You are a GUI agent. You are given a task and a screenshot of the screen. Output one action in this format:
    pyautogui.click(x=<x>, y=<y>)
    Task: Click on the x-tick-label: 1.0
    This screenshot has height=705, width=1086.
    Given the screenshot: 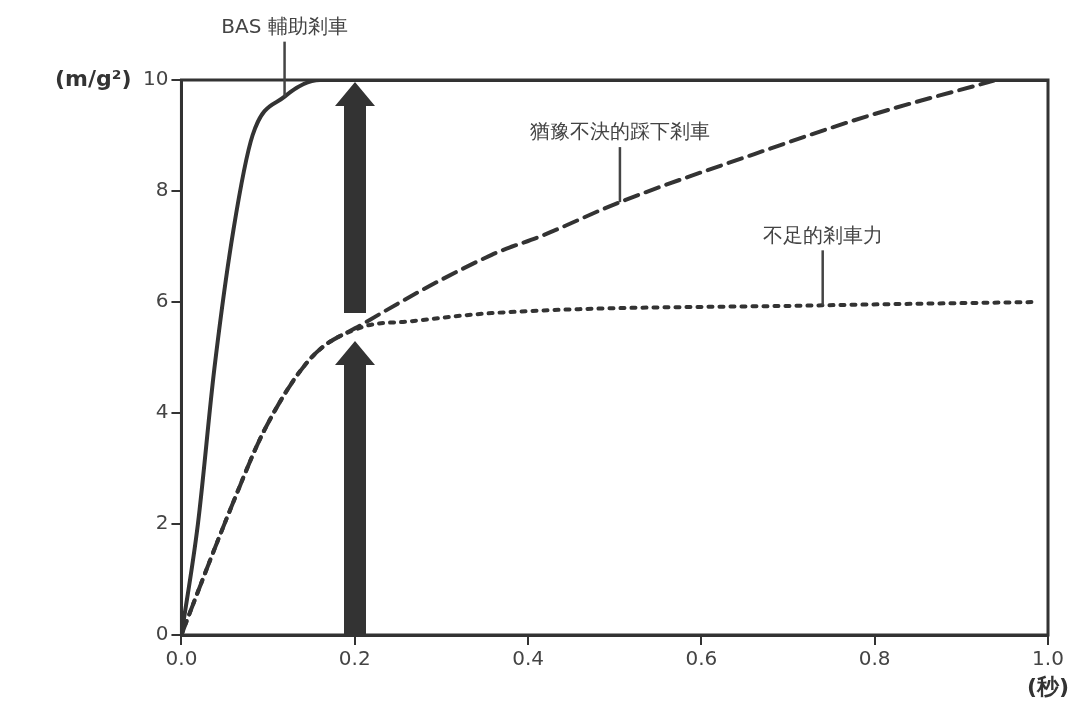 What is the action you would take?
    pyautogui.click(x=1048, y=658)
    